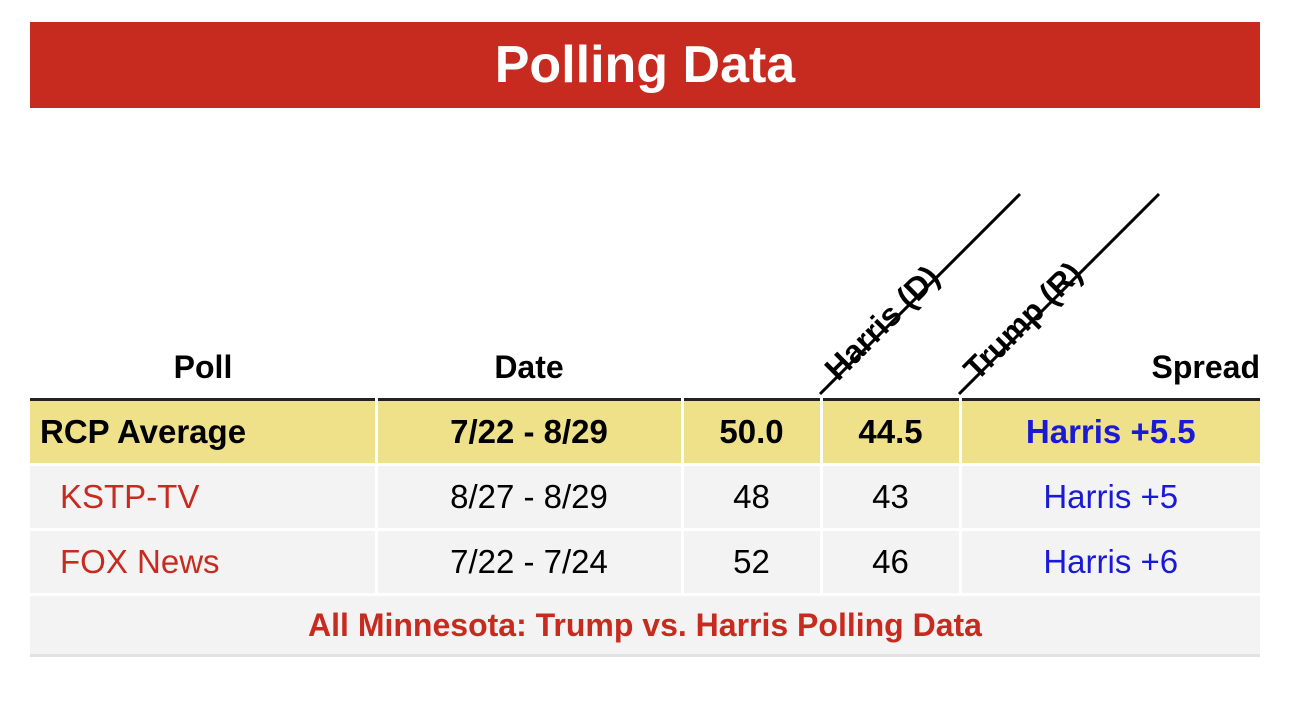 The width and height of the screenshot is (1290, 702). I want to click on average-trump: 44.5, so click(891, 432).